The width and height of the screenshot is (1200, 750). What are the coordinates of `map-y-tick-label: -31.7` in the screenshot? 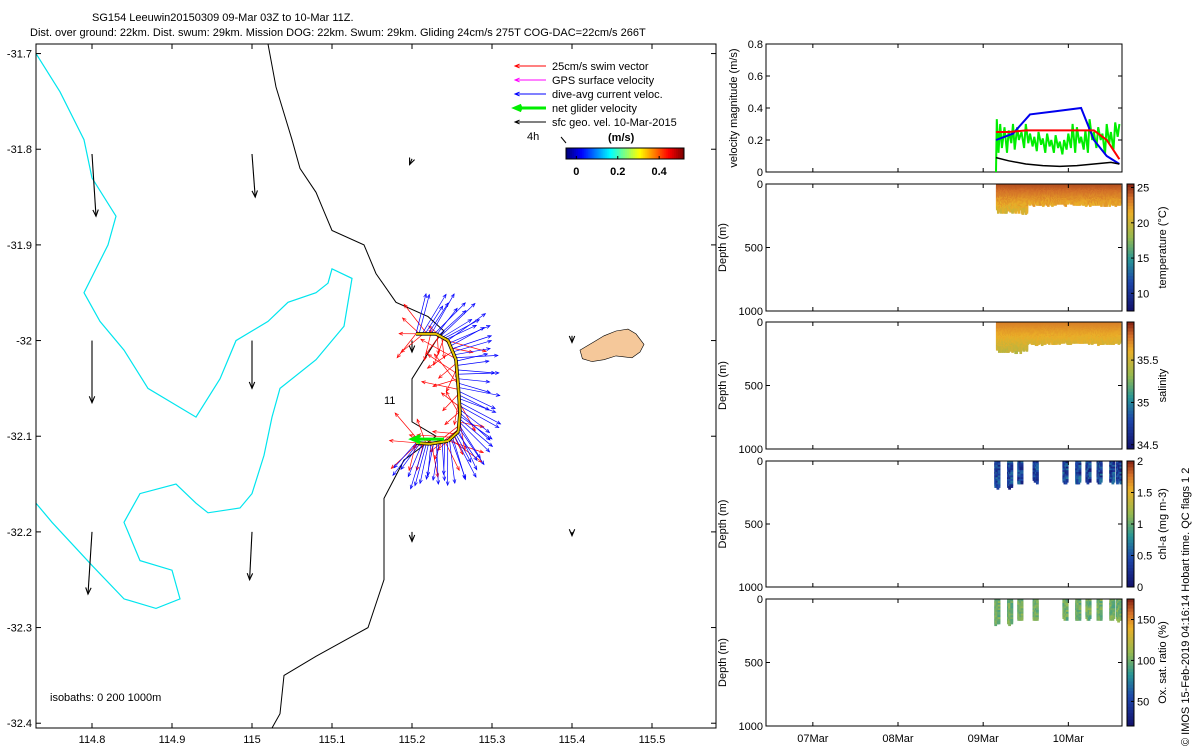 It's located at (19, 55).